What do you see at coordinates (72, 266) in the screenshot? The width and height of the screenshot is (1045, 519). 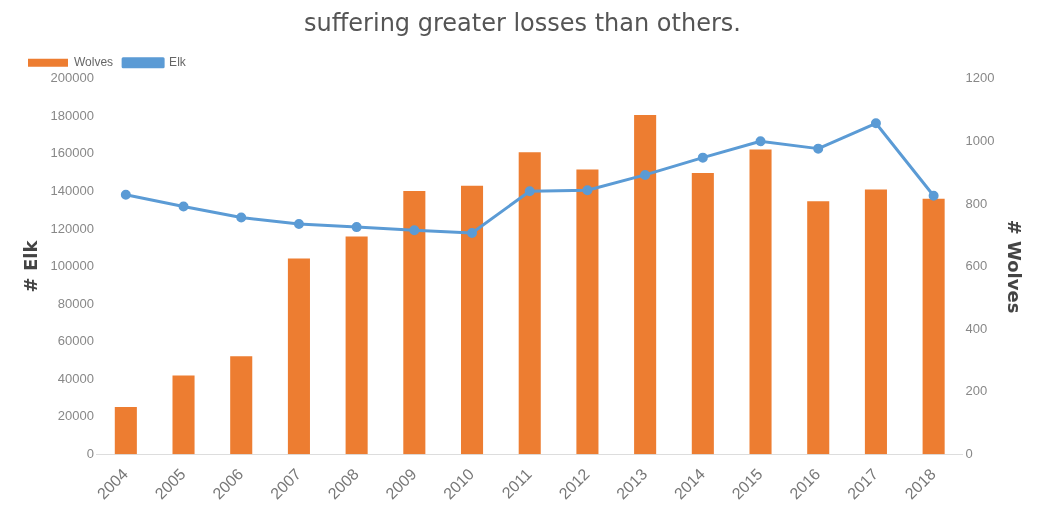 I see `y-tick-label: 100000` at bounding box center [72, 266].